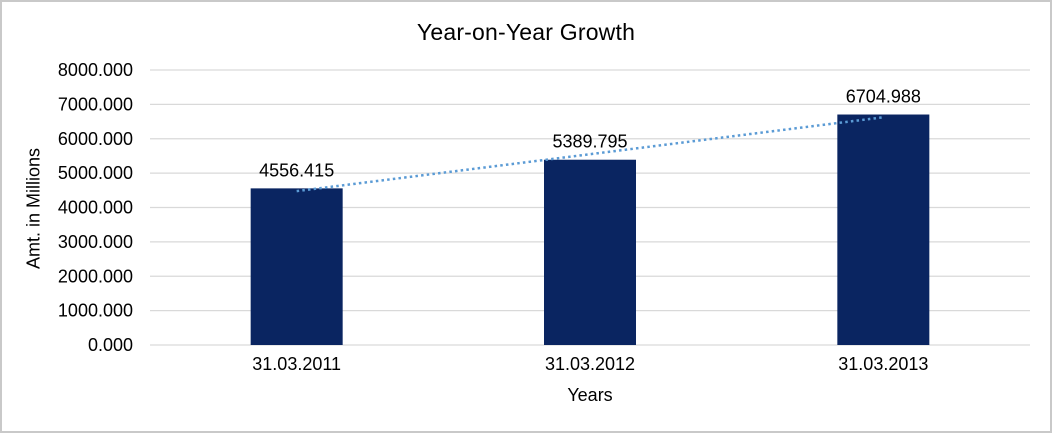 This screenshot has width=1052, height=433. Describe the element at coordinates (95, 208) in the screenshot. I see `y-tick-label: 4000.000` at that location.